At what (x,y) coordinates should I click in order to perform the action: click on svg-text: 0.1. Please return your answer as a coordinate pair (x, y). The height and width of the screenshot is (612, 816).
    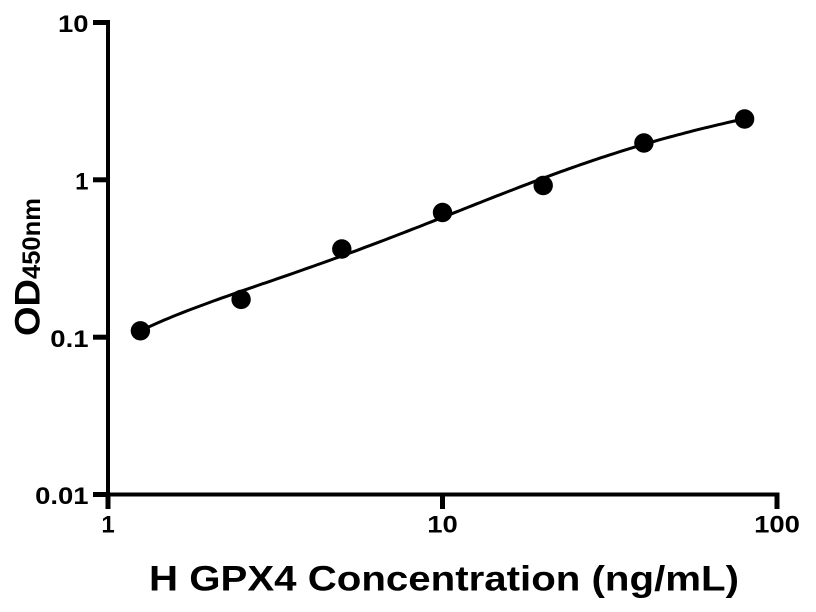
    Looking at the image, I should click on (69, 339).